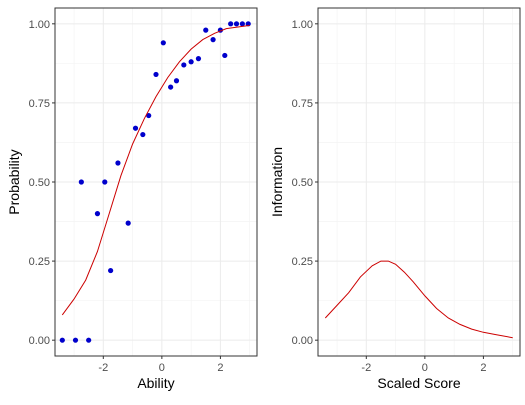  I want to click on x-axis-title: Ability, so click(155, 383).